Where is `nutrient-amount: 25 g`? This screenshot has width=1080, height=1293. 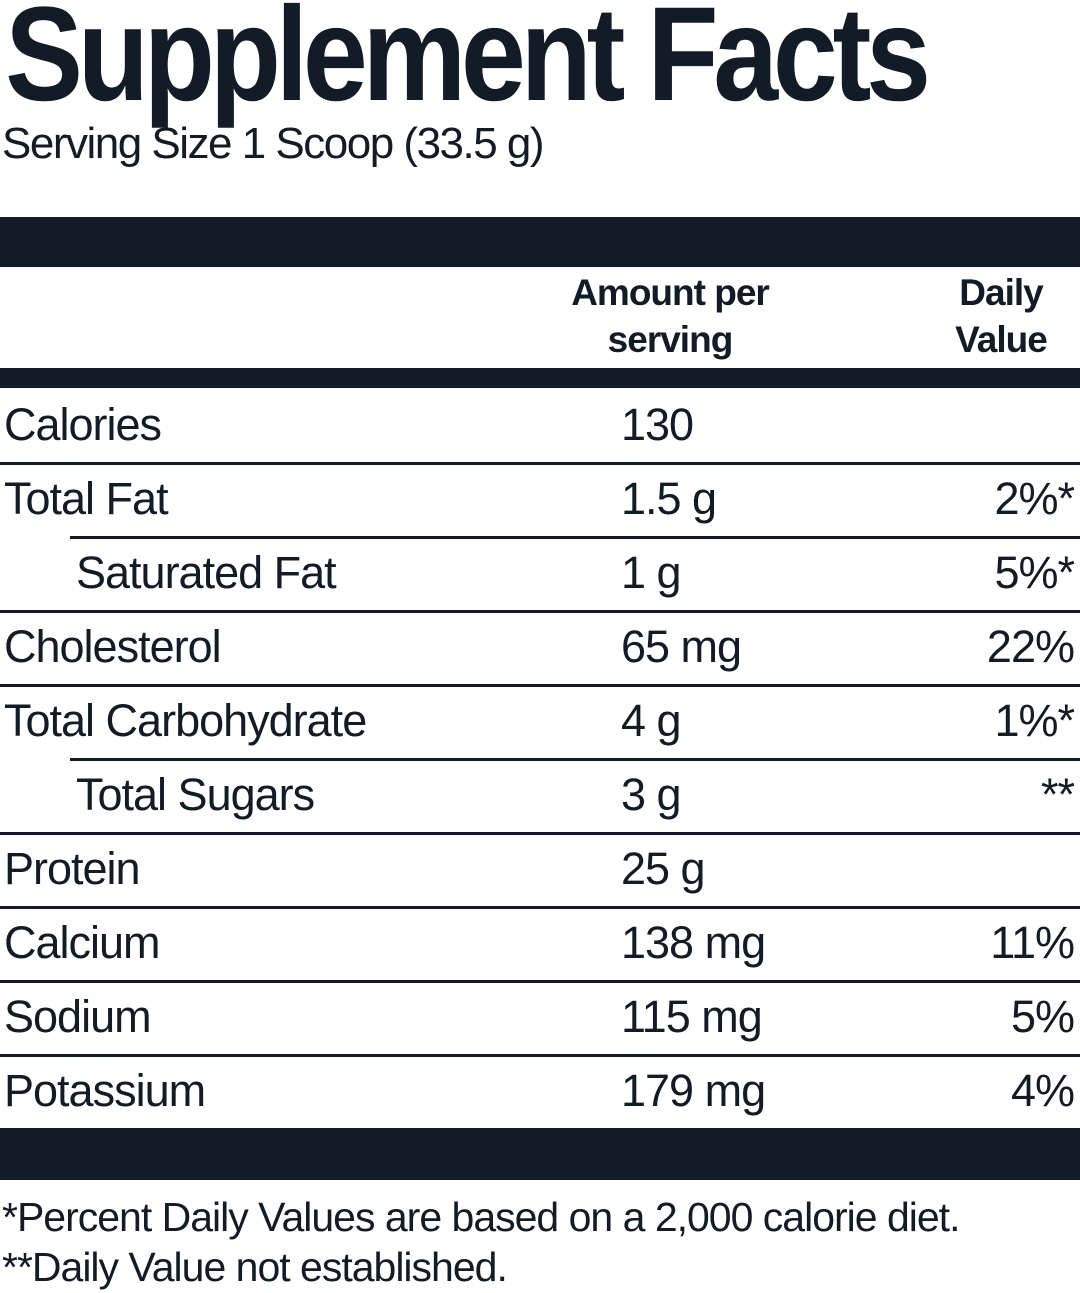 nutrient-amount: 25 g is located at coordinates (663, 868).